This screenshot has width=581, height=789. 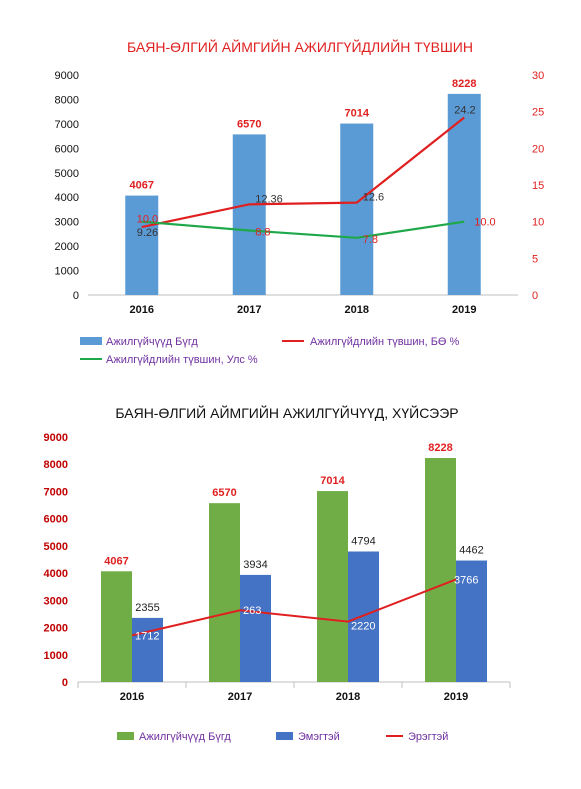 I want to click on y-right-tick-label: 30, so click(x=538, y=76).